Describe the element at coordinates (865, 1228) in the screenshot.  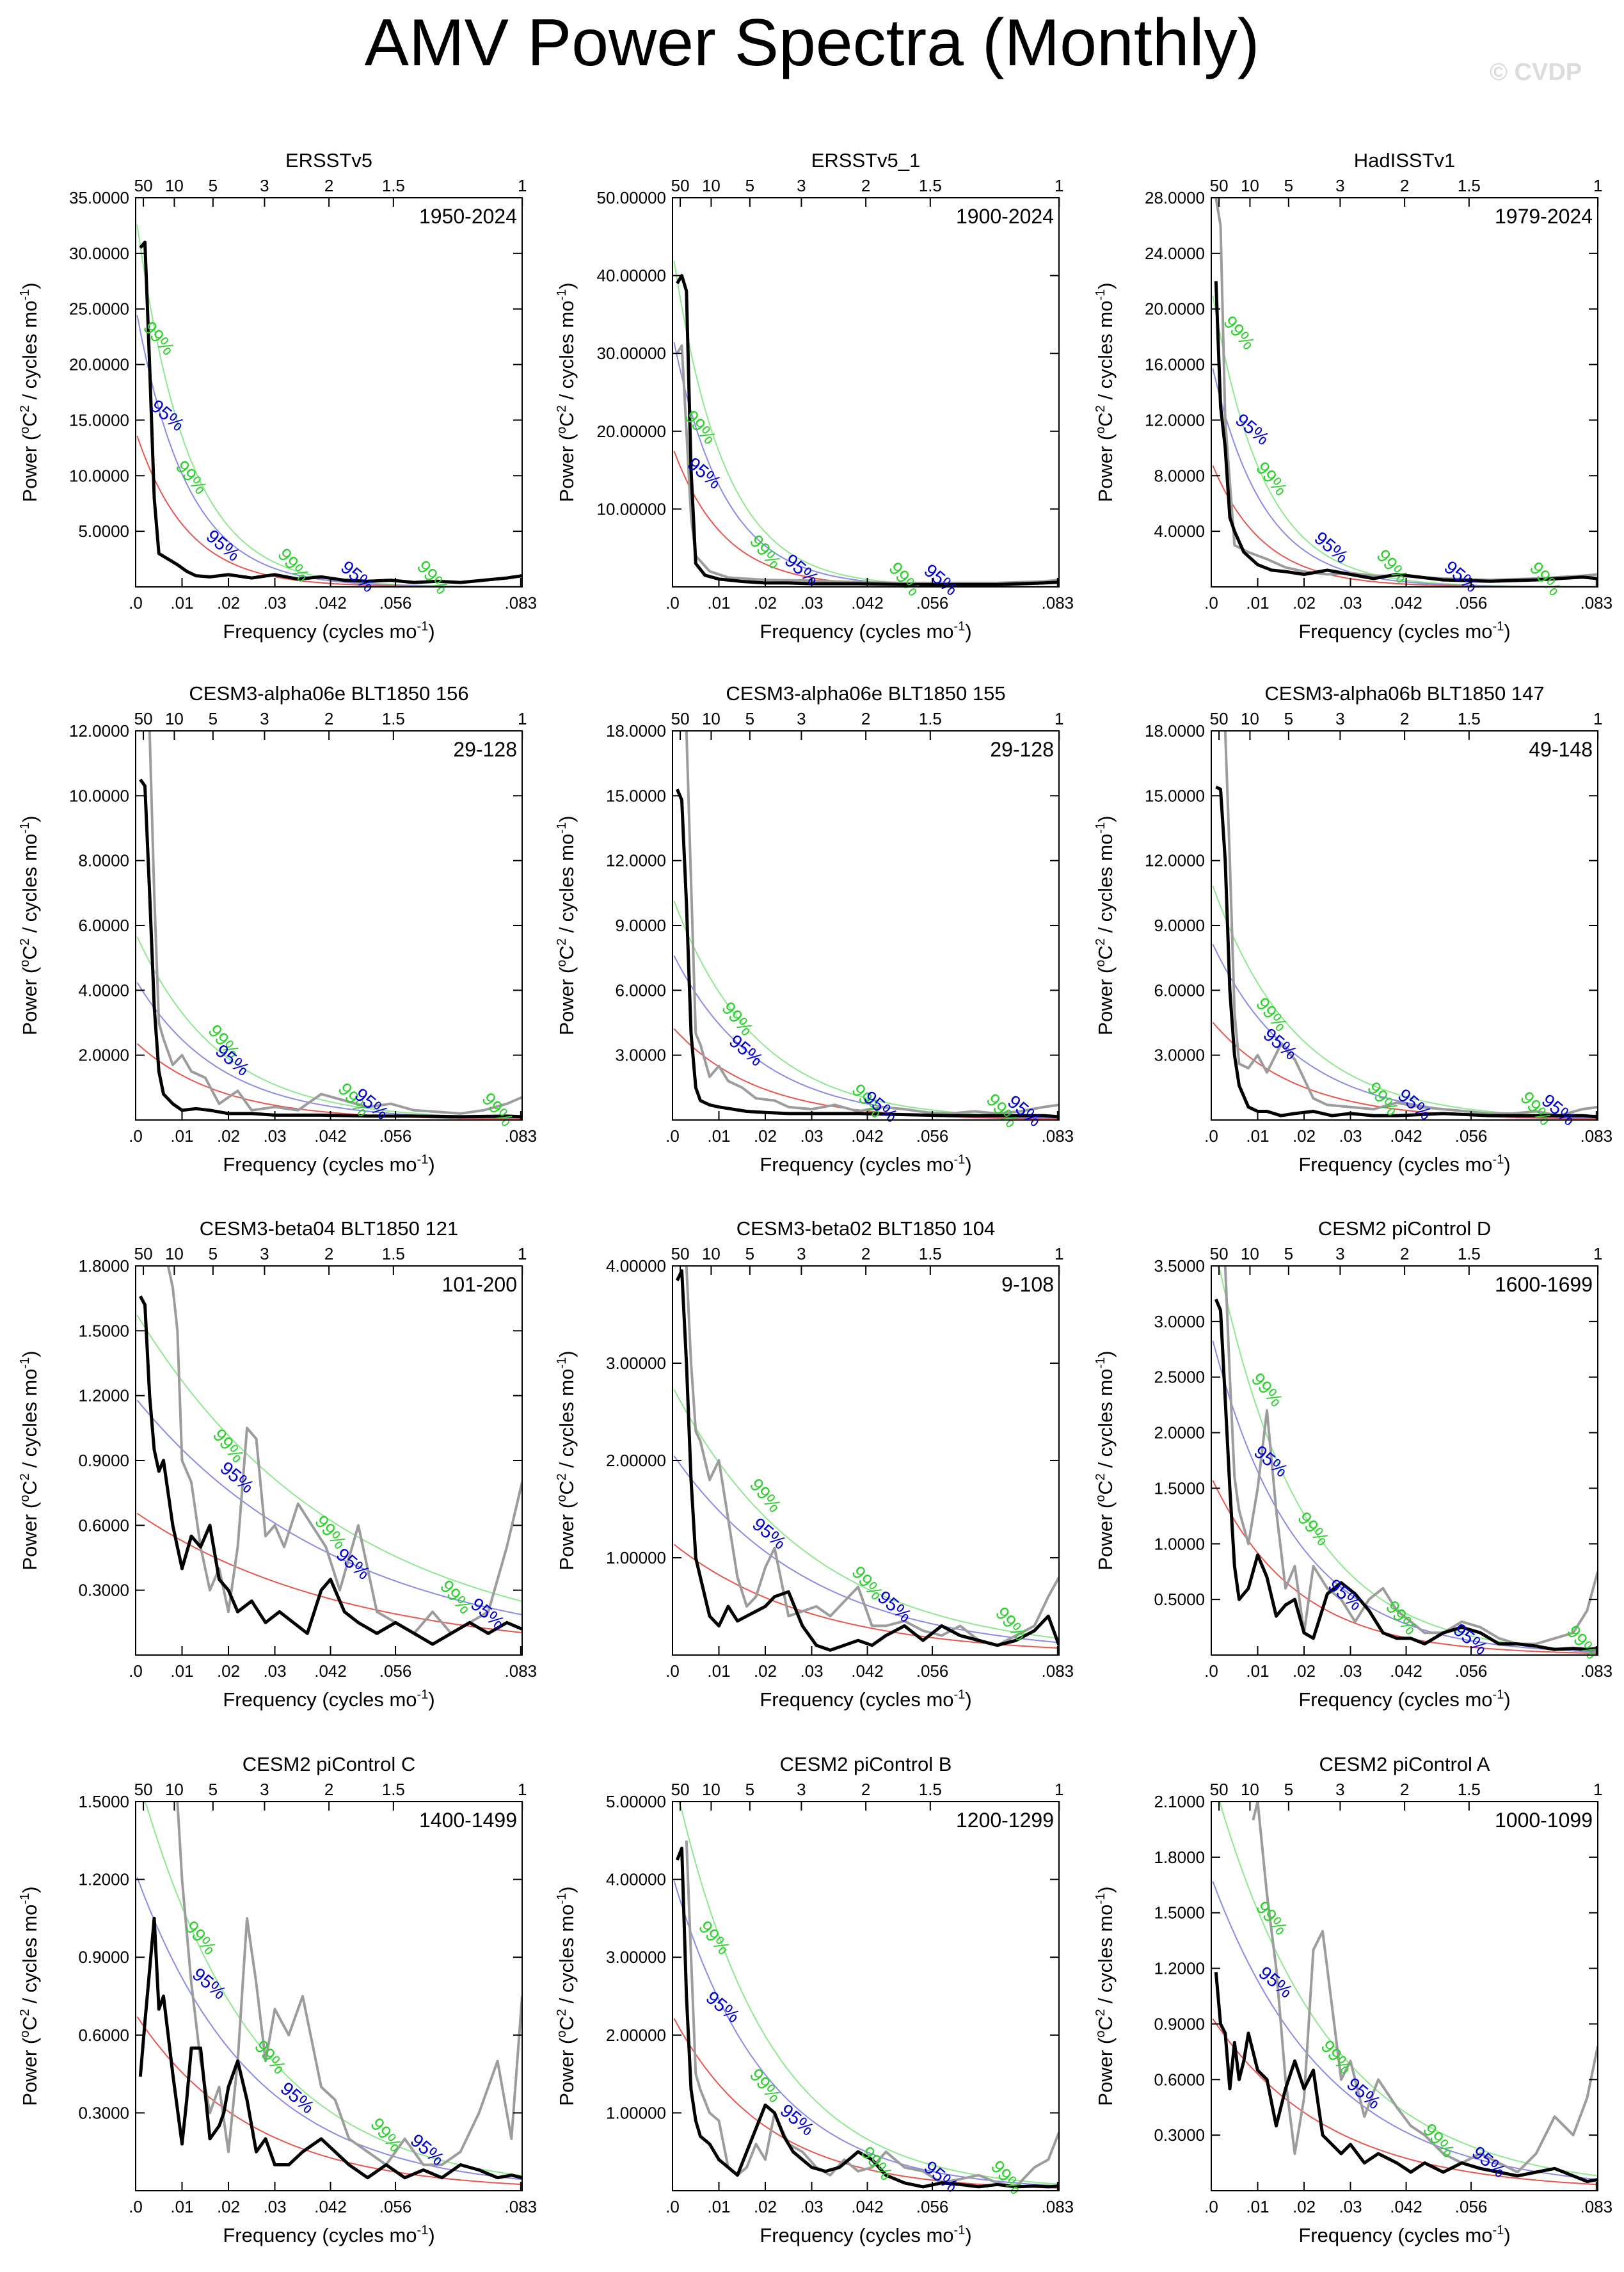
I see `panel-title: CESM3-beta02 BLT1850 104` at that location.